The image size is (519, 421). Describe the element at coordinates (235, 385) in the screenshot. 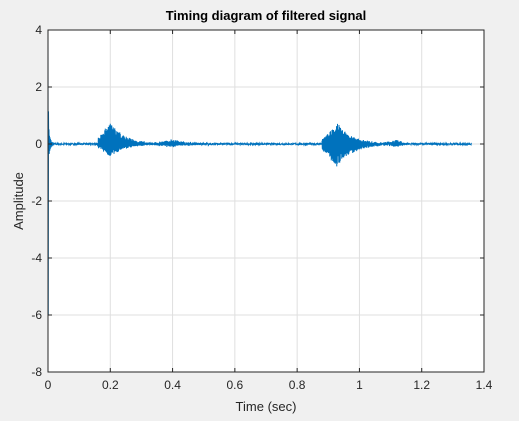

I see `x-tick-label: 0.6` at that location.